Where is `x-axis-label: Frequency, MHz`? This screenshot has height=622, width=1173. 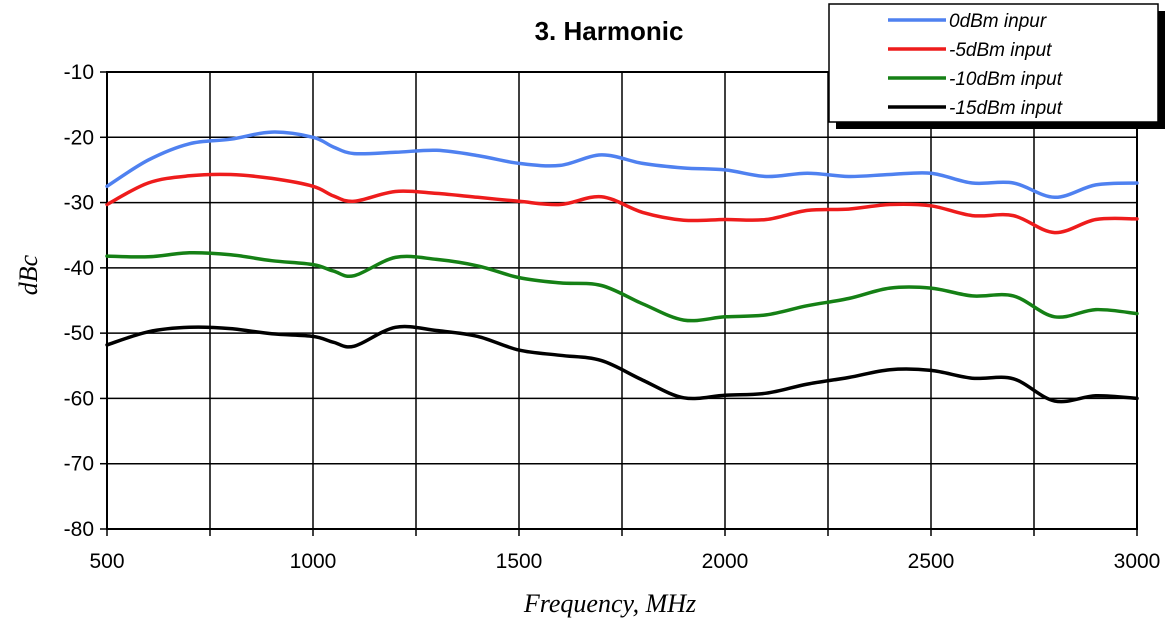 x-axis-label: Frequency, MHz is located at coordinates (609, 603).